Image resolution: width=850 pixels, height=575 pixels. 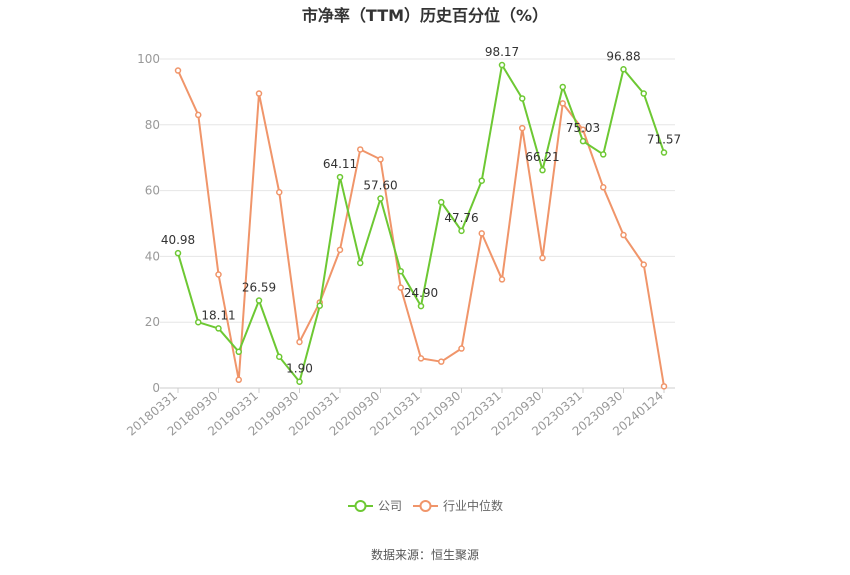 What do you see at coordinates (664, 140) in the screenshot?
I see `data-label: 71.57` at bounding box center [664, 140].